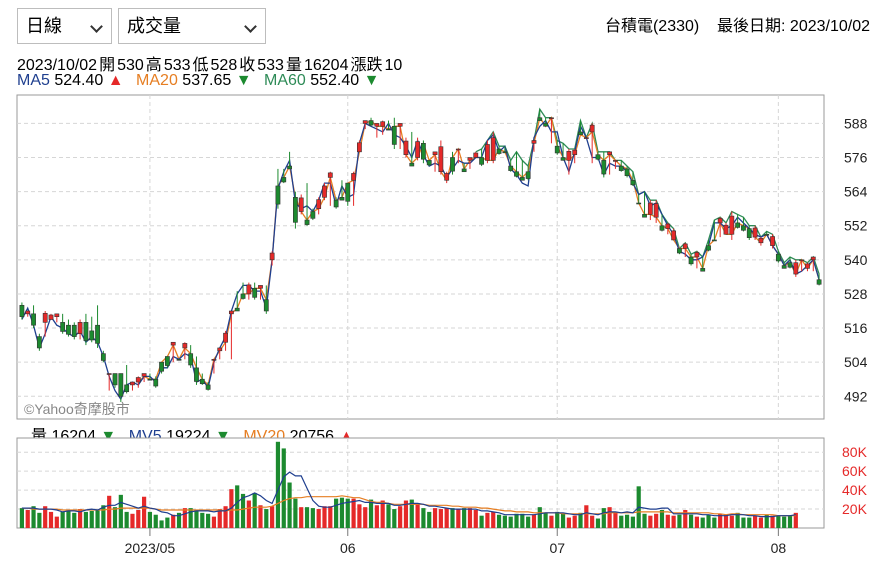 The width and height of the screenshot is (892, 567). What do you see at coordinates (855, 471) in the screenshot?
I see `volume-tick-label: 60K` at bounding box center [855, 471].